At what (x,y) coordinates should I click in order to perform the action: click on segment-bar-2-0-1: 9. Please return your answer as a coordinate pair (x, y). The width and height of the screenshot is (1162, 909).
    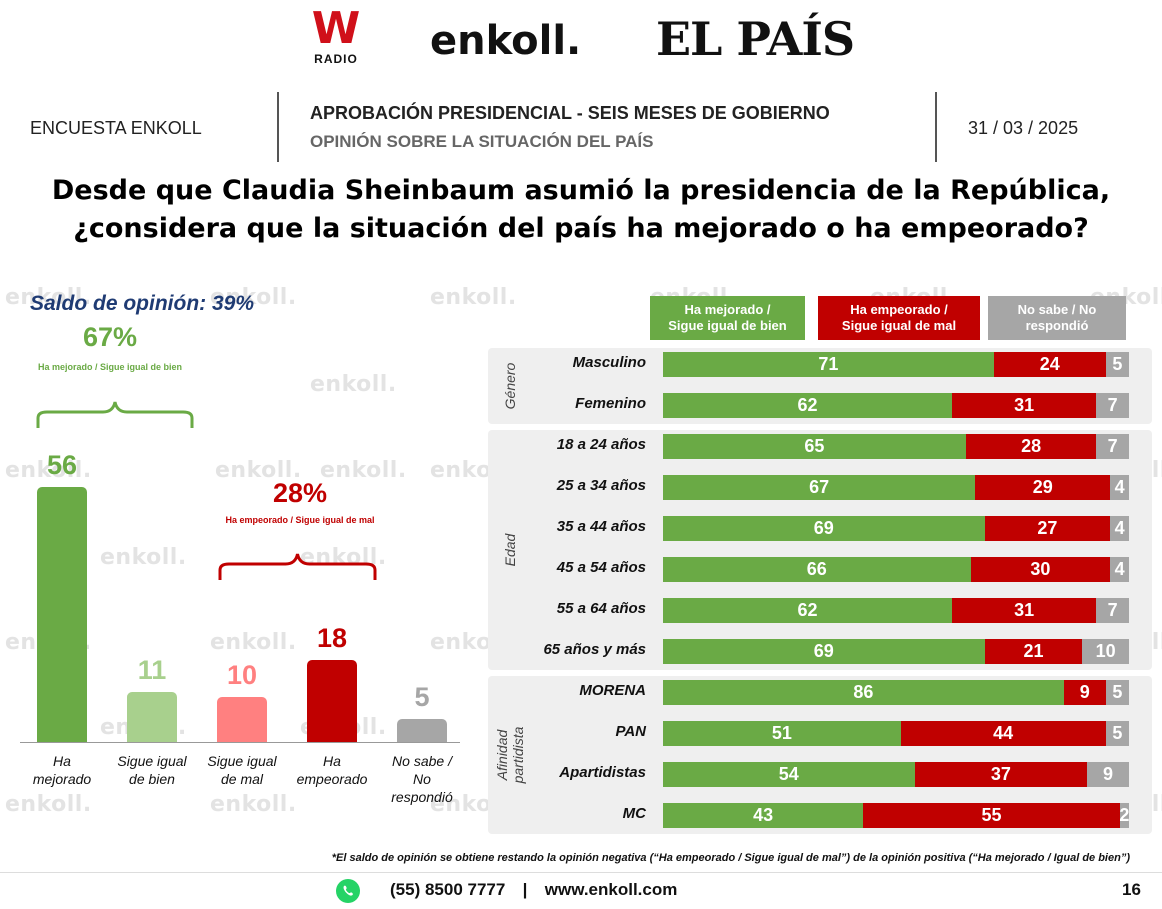
    Looking at the image, I should click on (1084, 692).